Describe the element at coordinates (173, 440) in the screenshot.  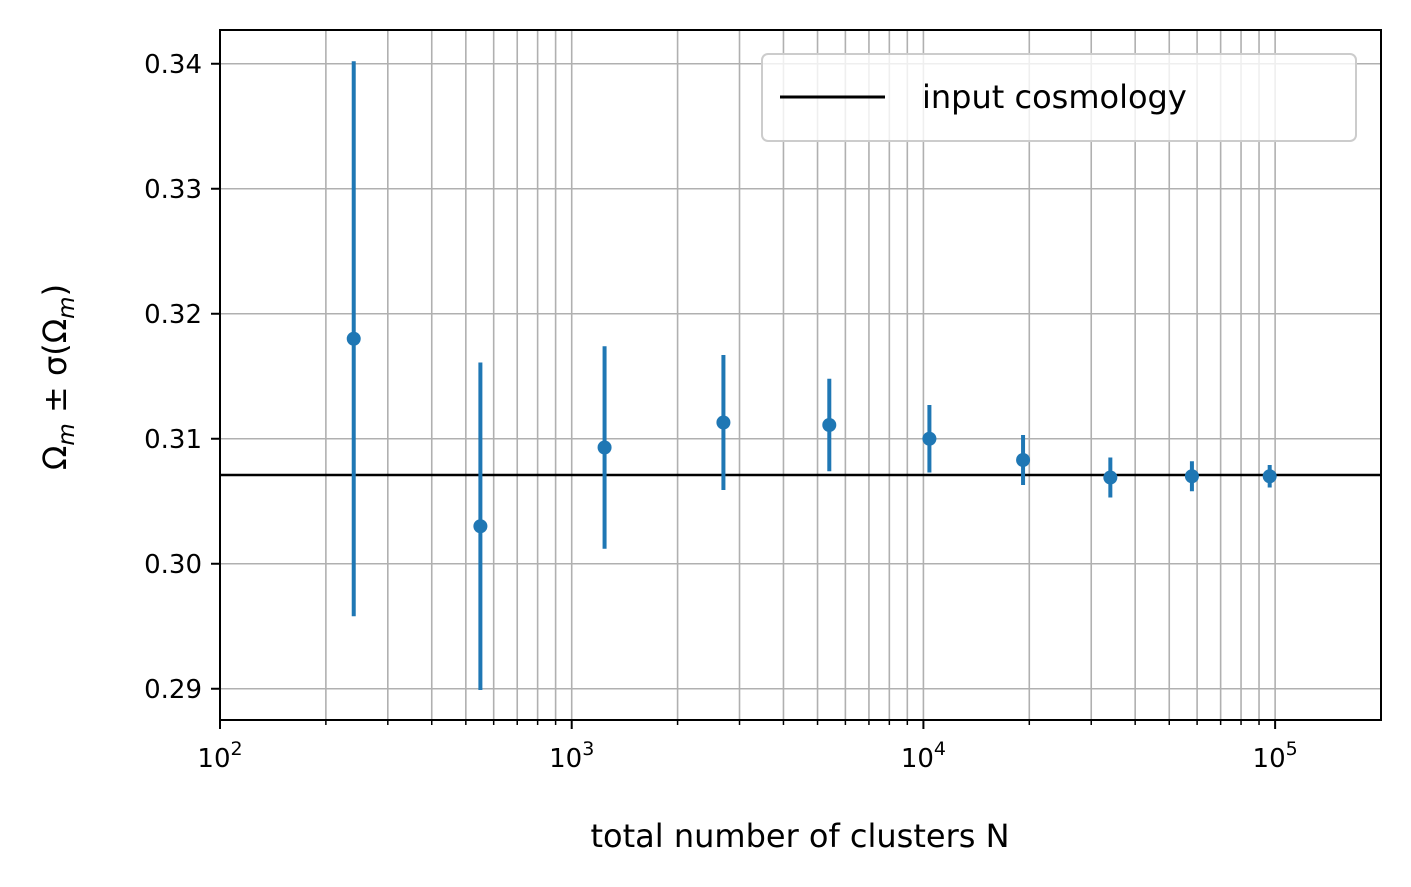
I see `y-tick-label: 0.31` at that location.